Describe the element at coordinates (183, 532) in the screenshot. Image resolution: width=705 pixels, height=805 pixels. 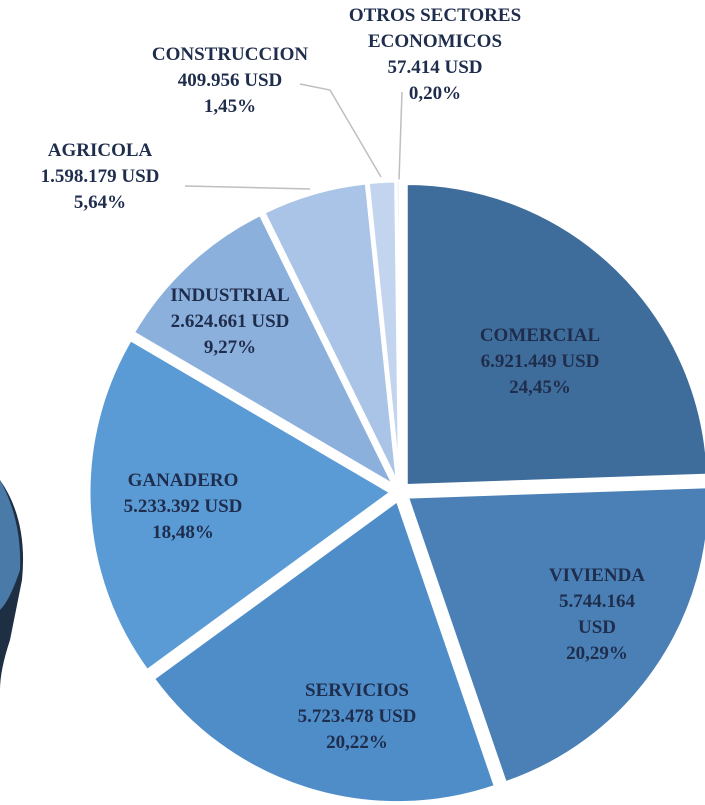
I see `percent-label: 18,48%` at that location.